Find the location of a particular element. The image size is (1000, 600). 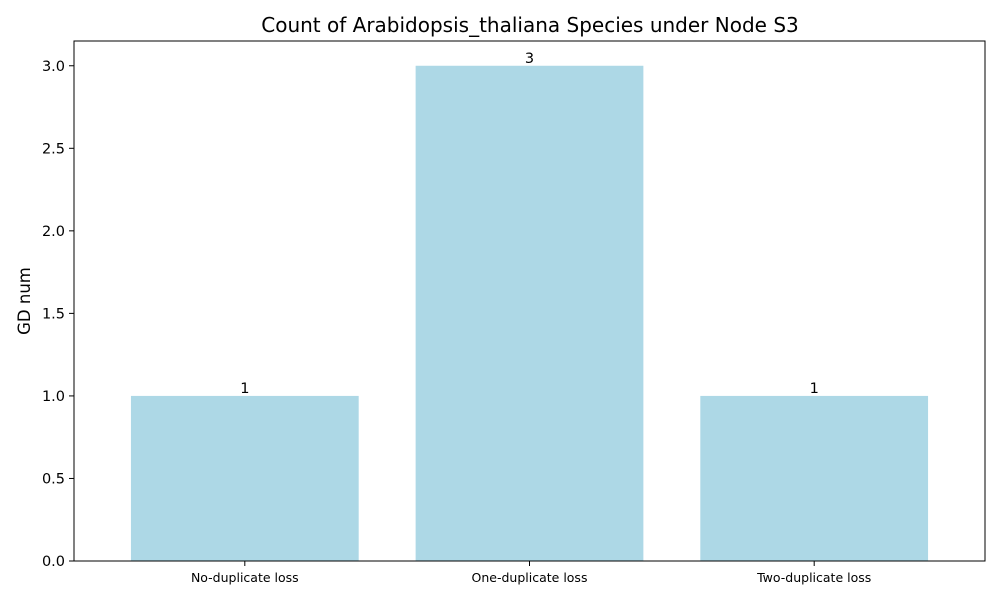

y-tick-label: 1.5 is located at coordinates (53, 314).